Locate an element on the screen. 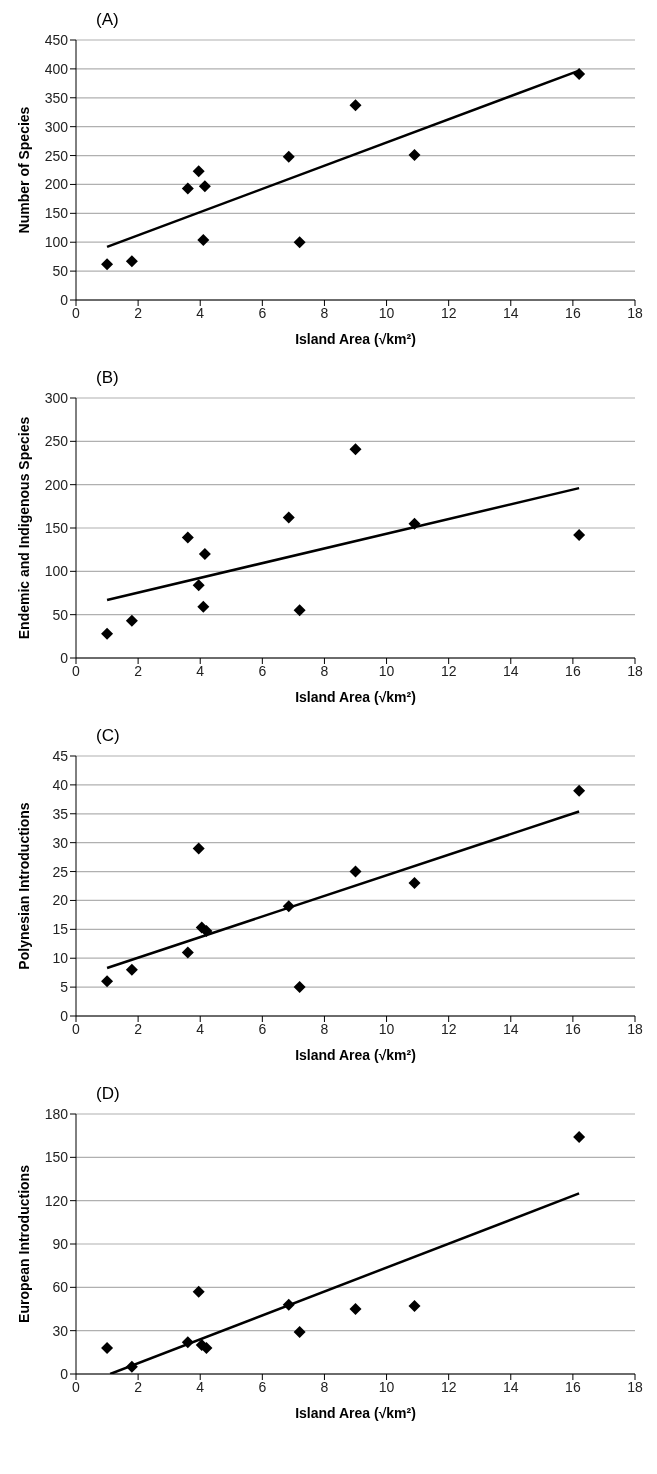 This screenshot has width=657, height=1474. y-tick-label: 60 is located at coordinates (60, 1287).